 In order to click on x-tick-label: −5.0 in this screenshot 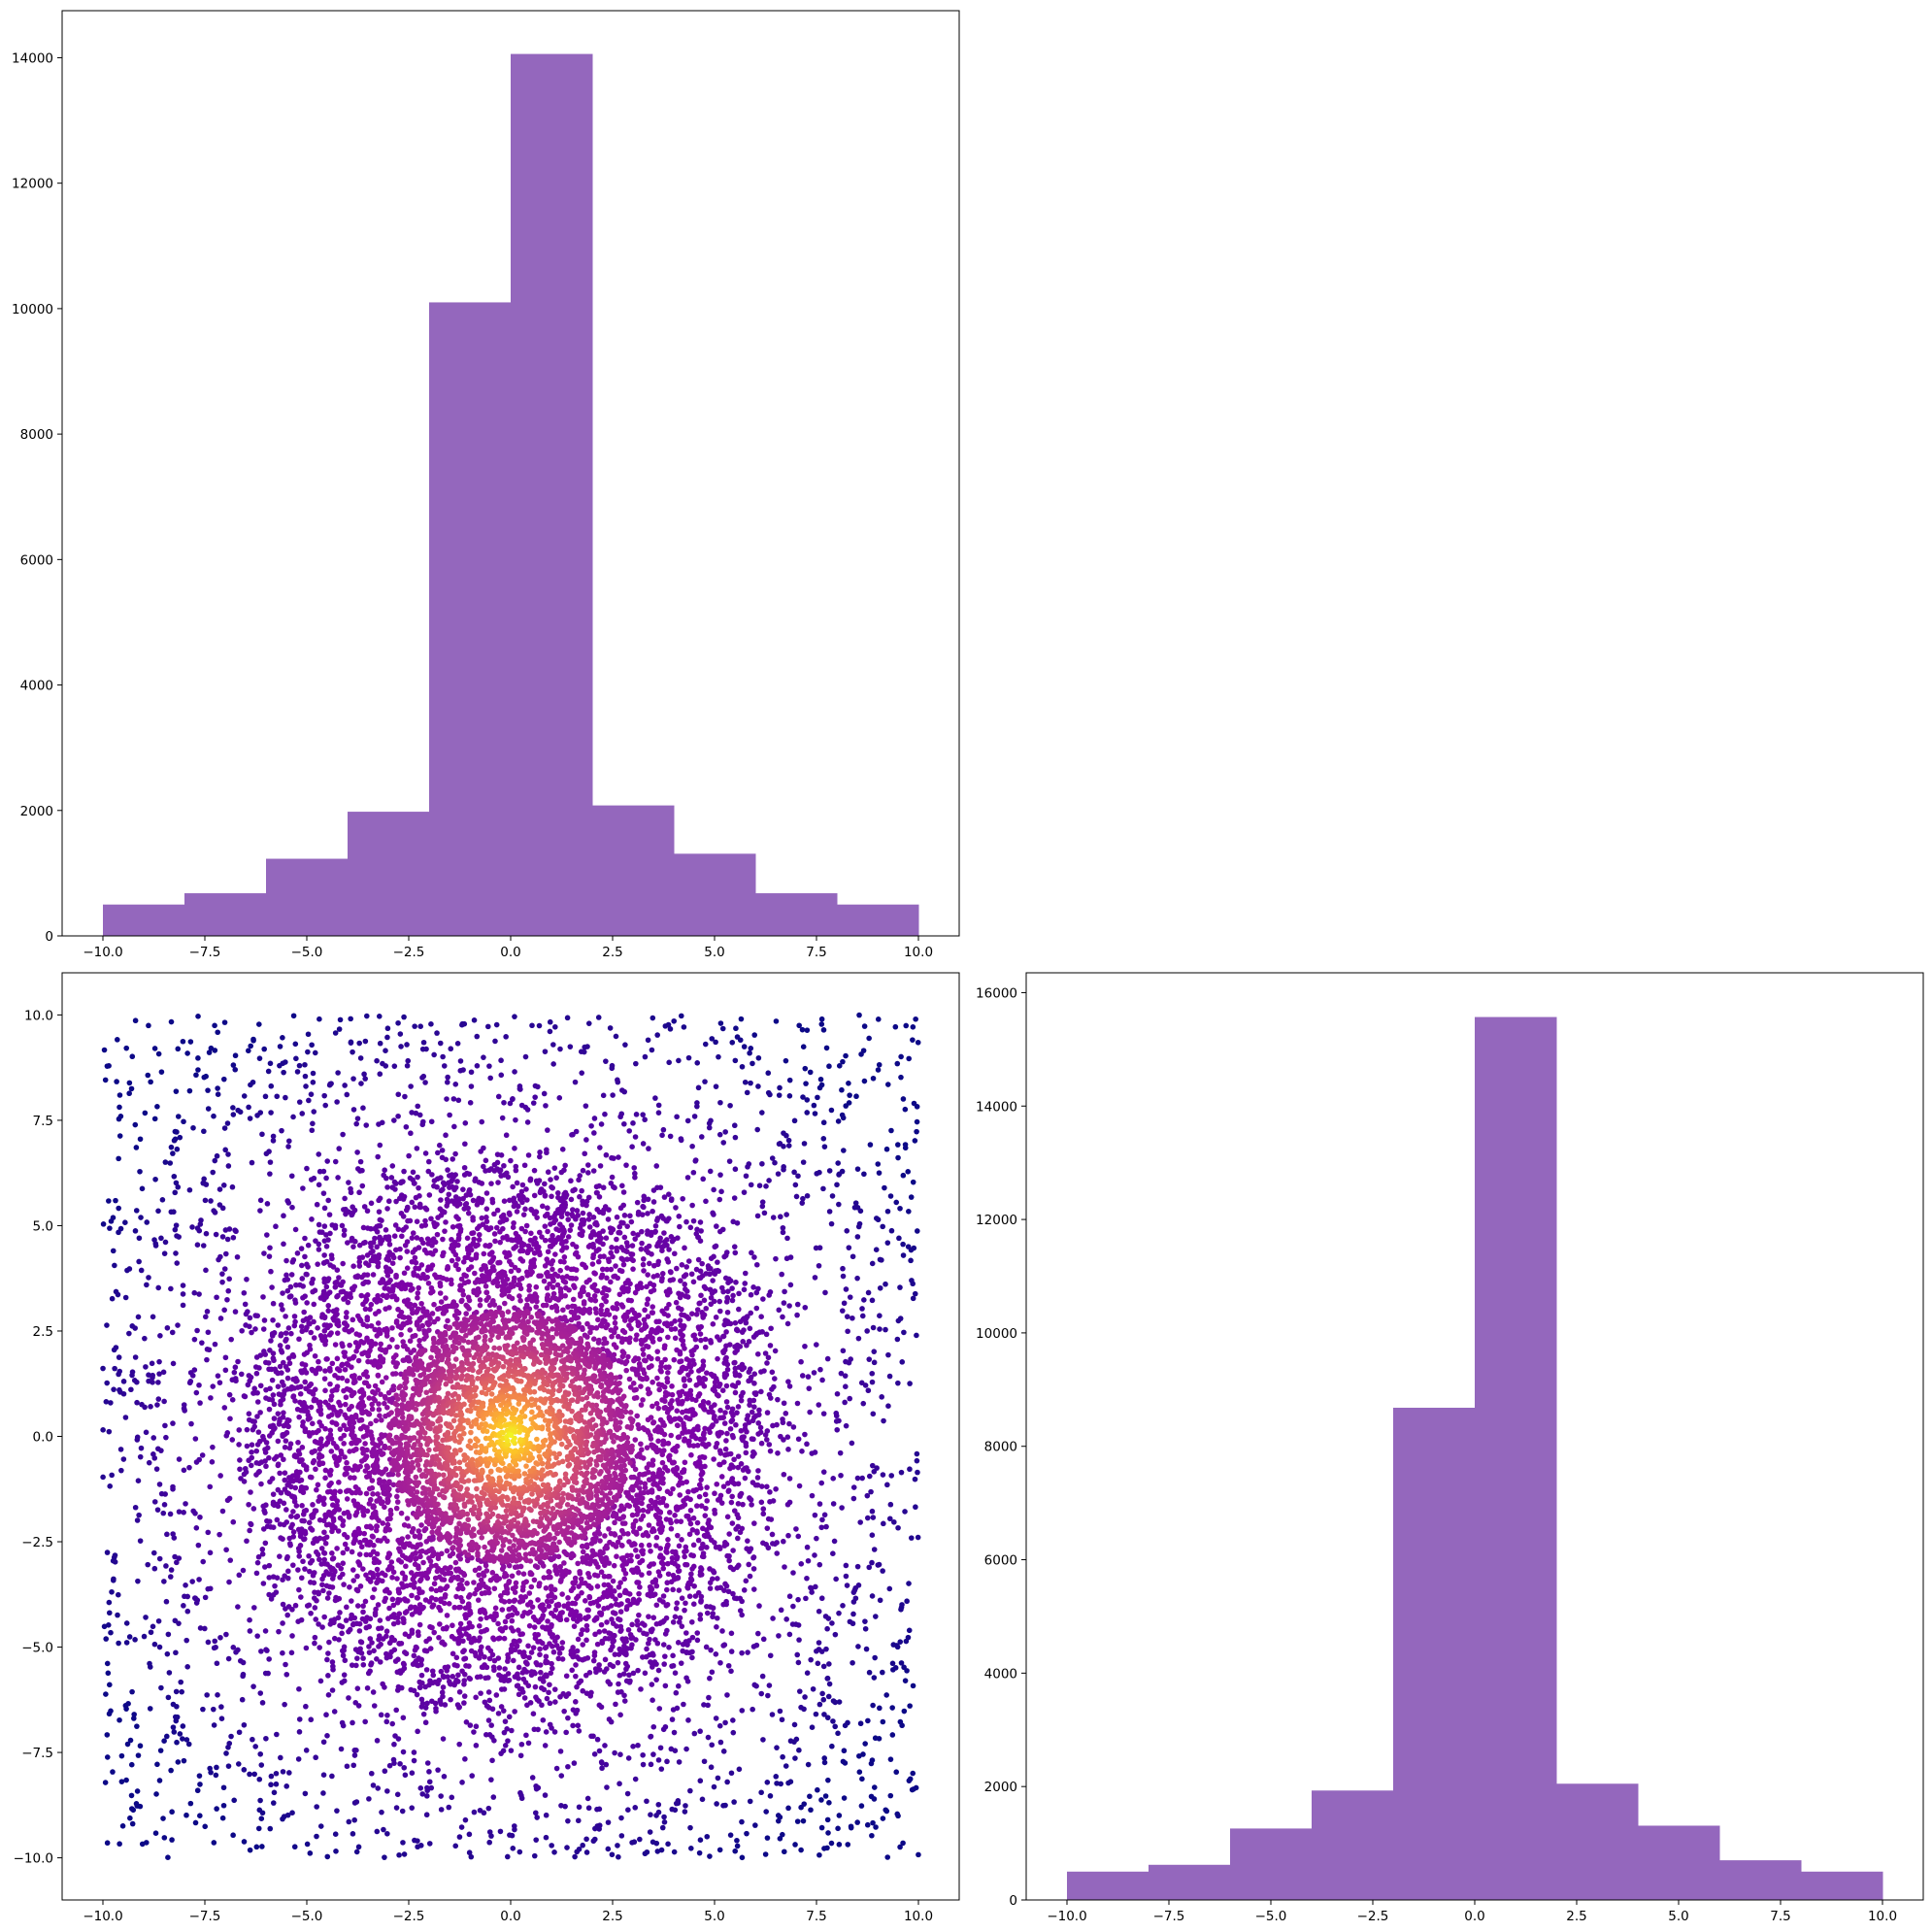, I will do `click(307, 952)`.